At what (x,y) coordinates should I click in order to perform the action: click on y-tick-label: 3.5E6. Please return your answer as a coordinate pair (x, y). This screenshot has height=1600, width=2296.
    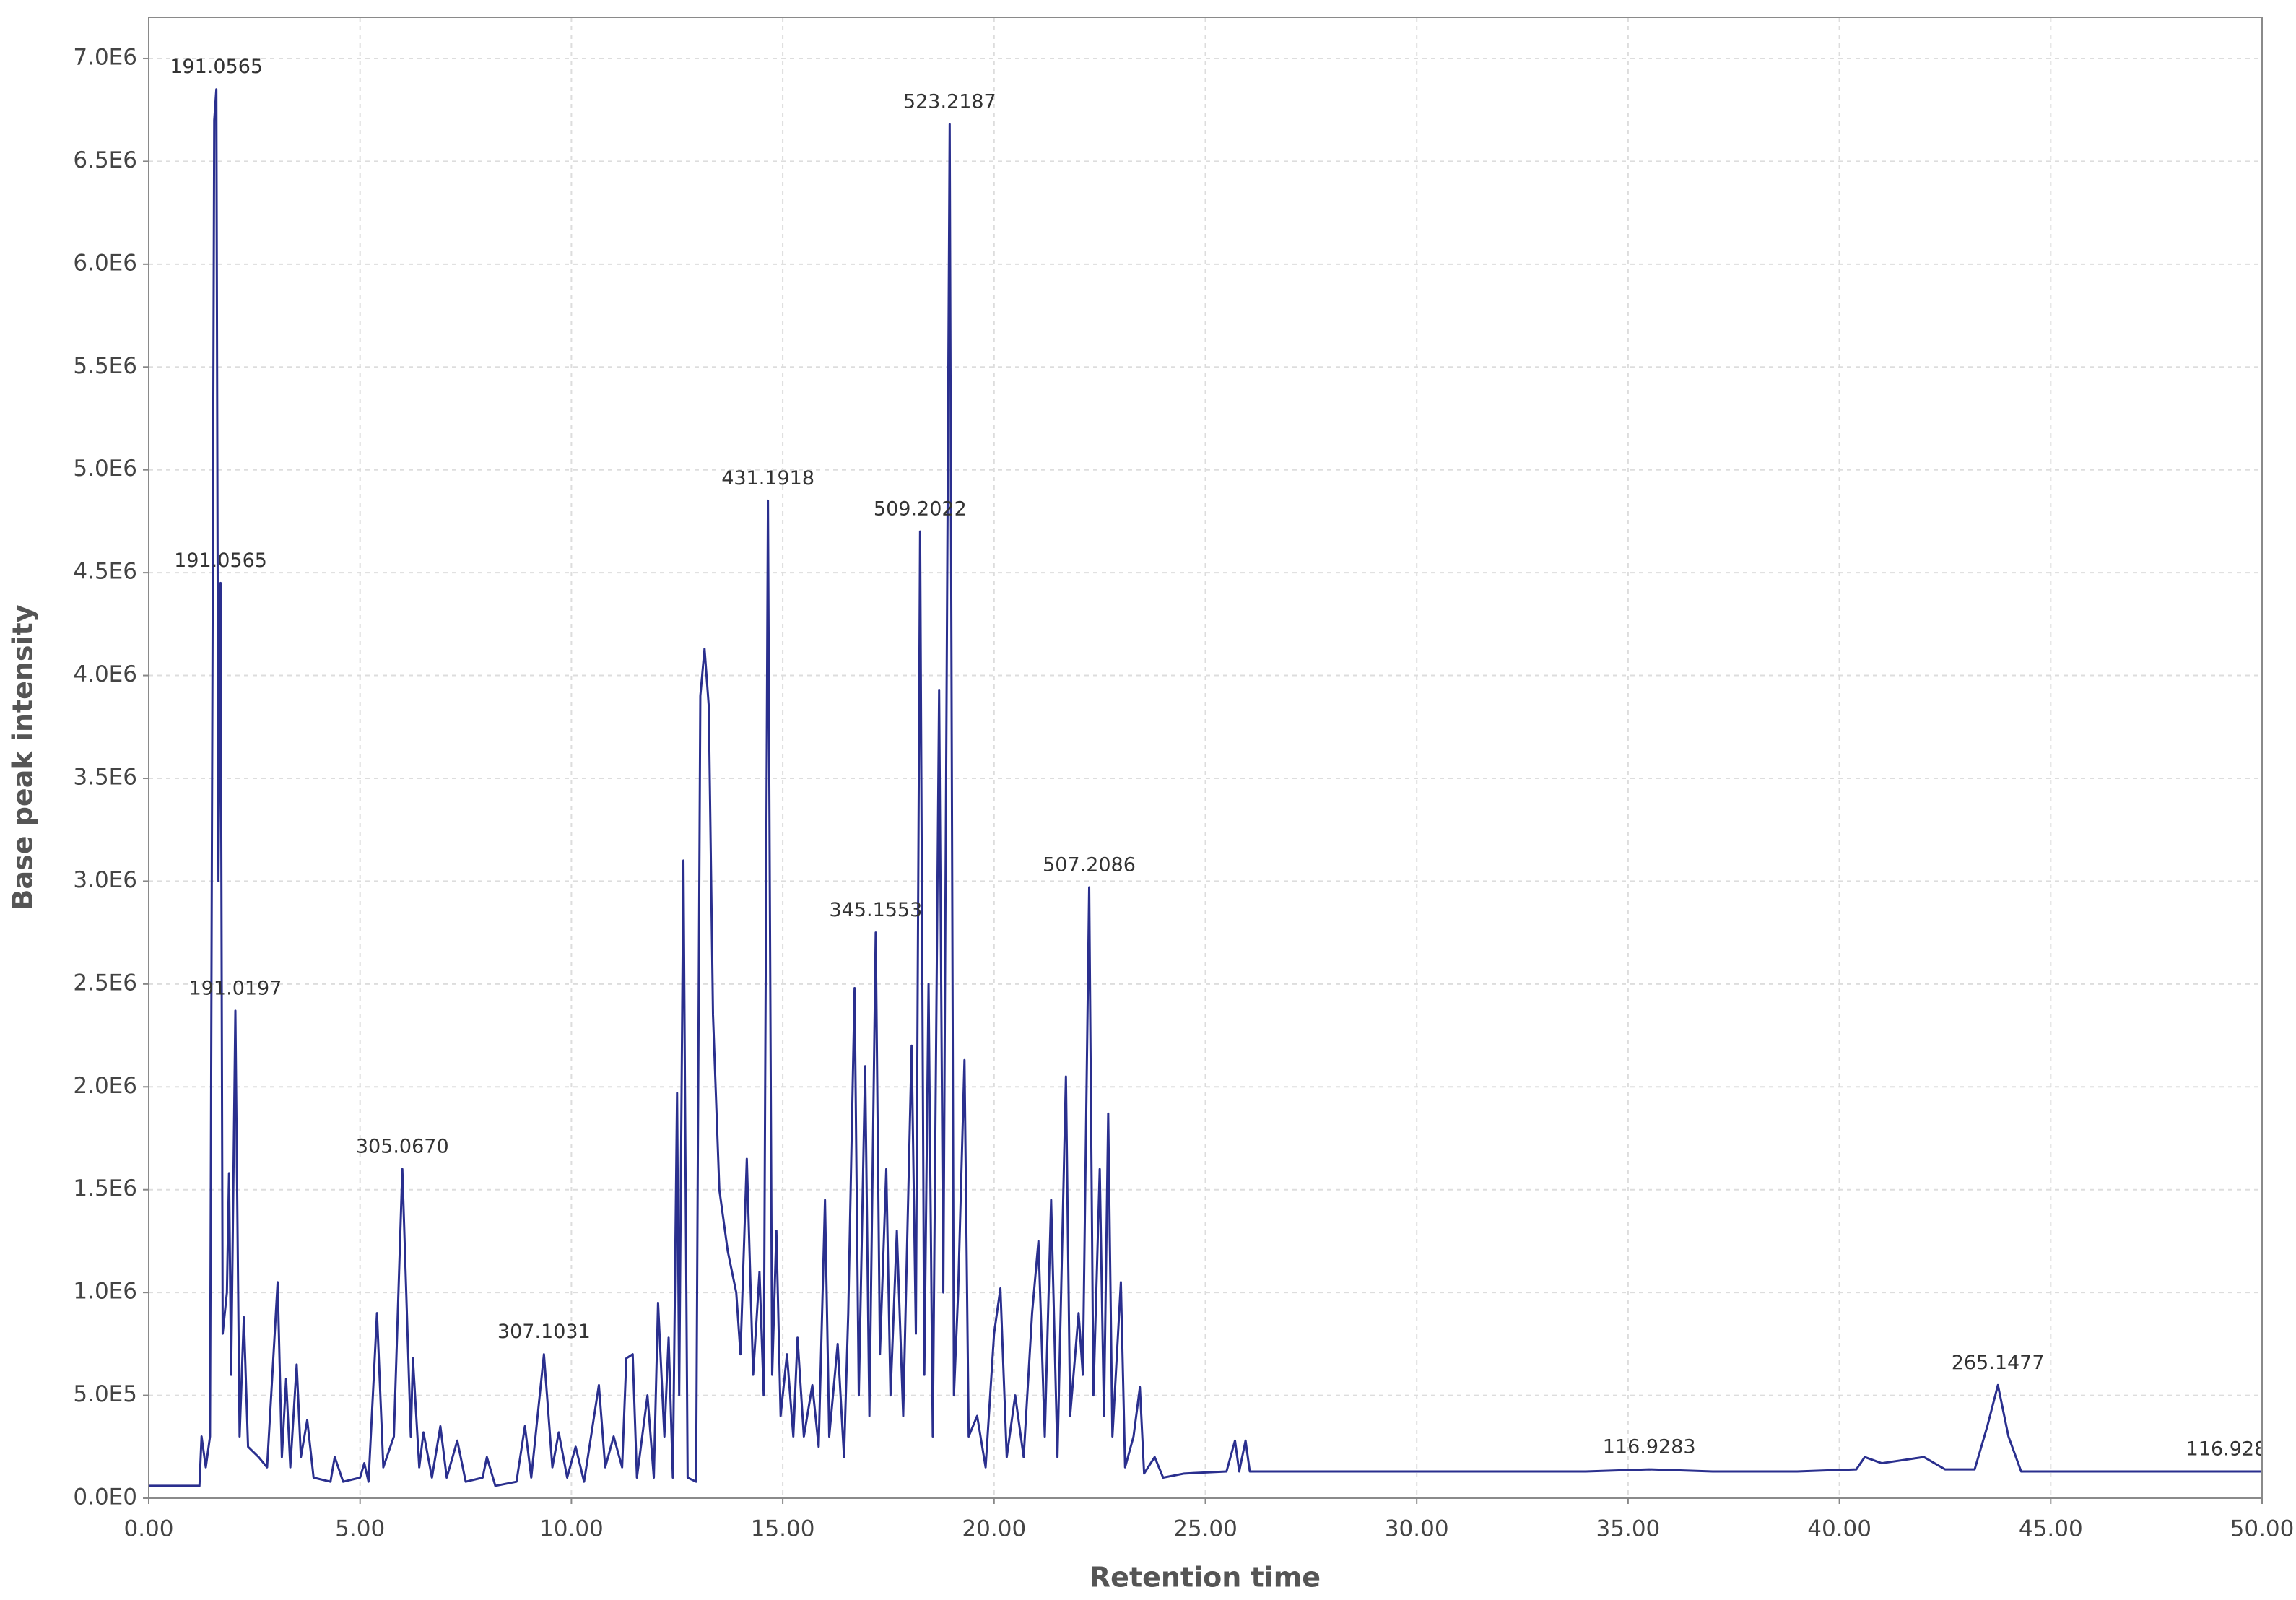
    Looking at the image, I should click on (105, 777).